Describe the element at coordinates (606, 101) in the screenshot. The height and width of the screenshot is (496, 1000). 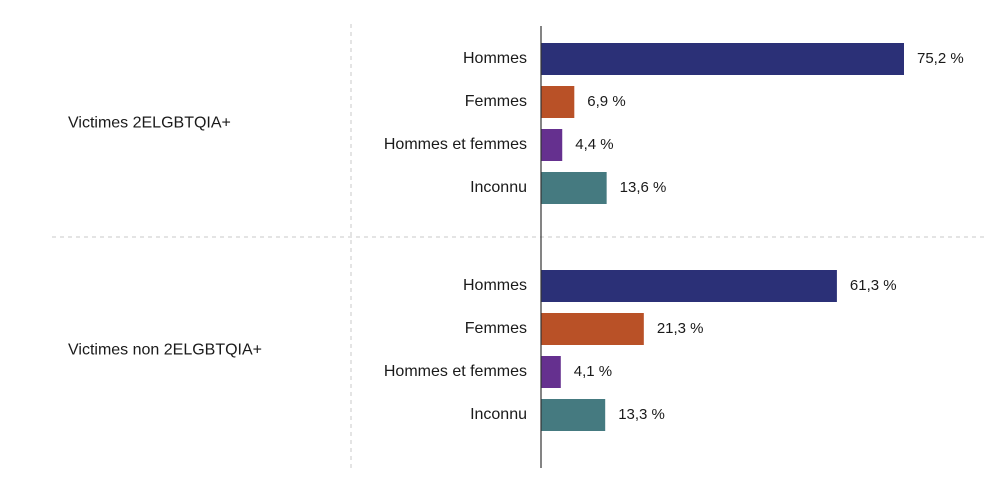
I see `data-label: 6,9 %` at that location.